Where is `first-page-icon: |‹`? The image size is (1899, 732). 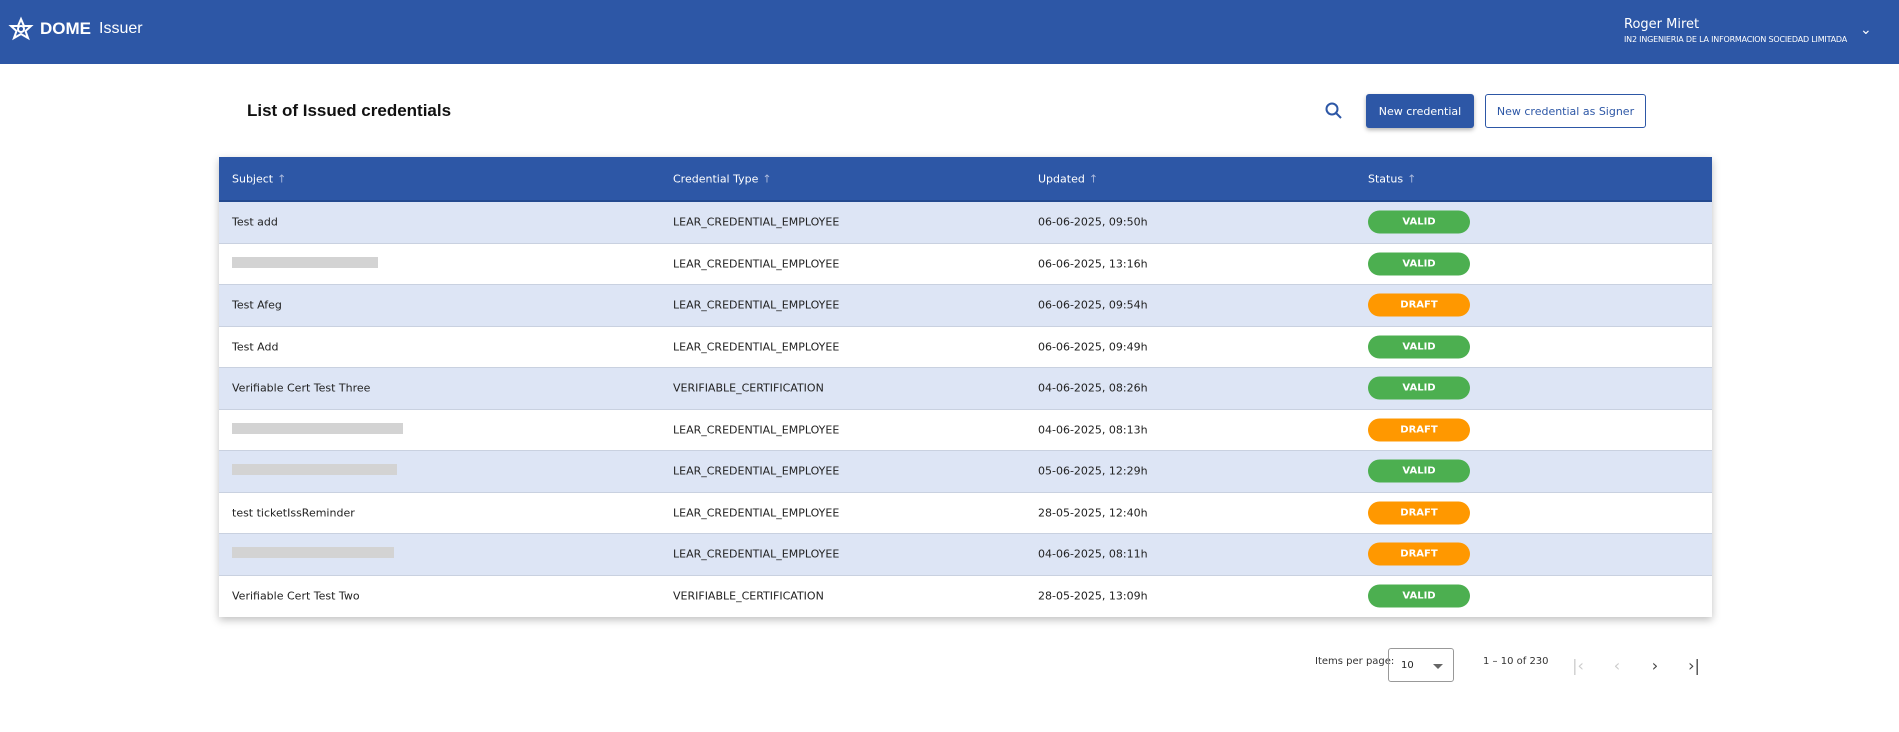
first-page-icon: |‹ is located at coordinates (1578, 665).